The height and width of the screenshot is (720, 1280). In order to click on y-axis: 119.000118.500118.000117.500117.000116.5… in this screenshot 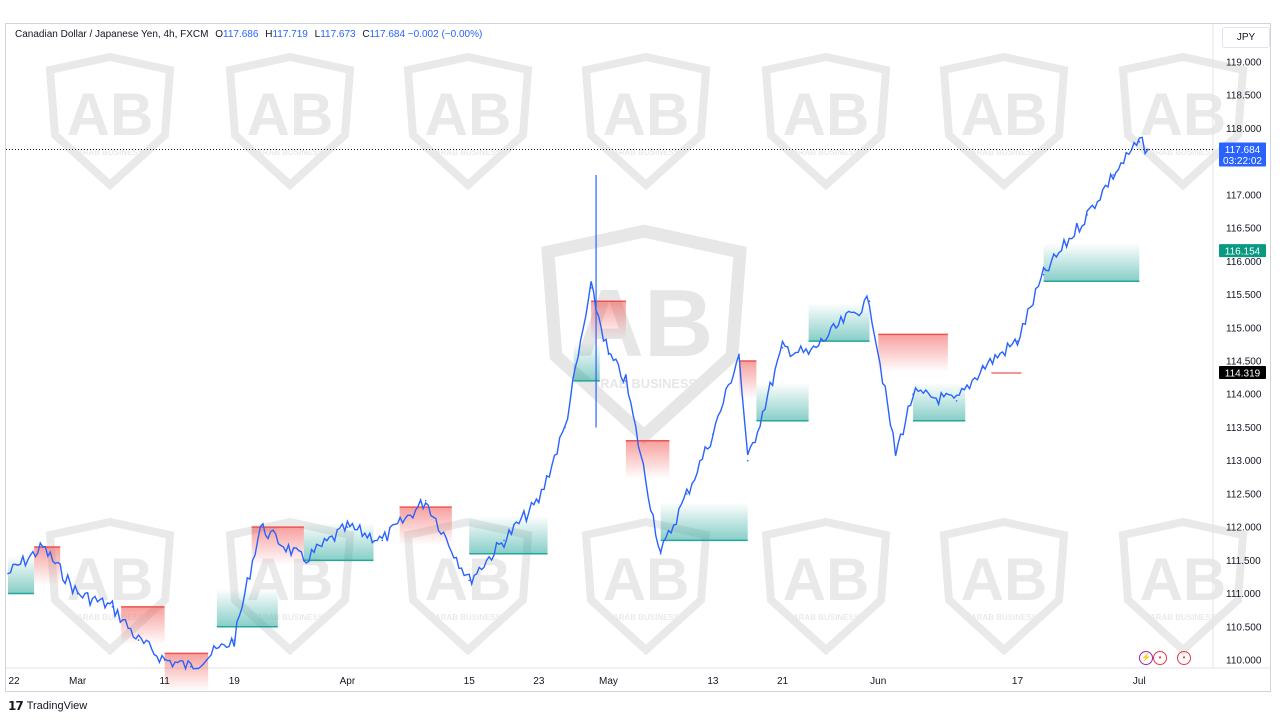, I will do `click(1244, 362)`.